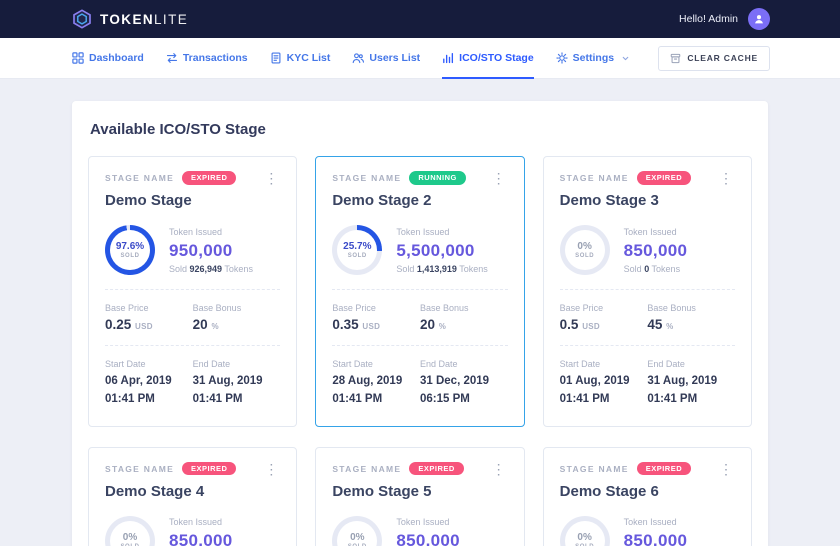 The image size is (840, 546). What do you see at coordinates (496, 58) in the screenshot?
I see `nav-ico-sto-stage-label: ICO/STO Stage` at bounding box center [496, 58].